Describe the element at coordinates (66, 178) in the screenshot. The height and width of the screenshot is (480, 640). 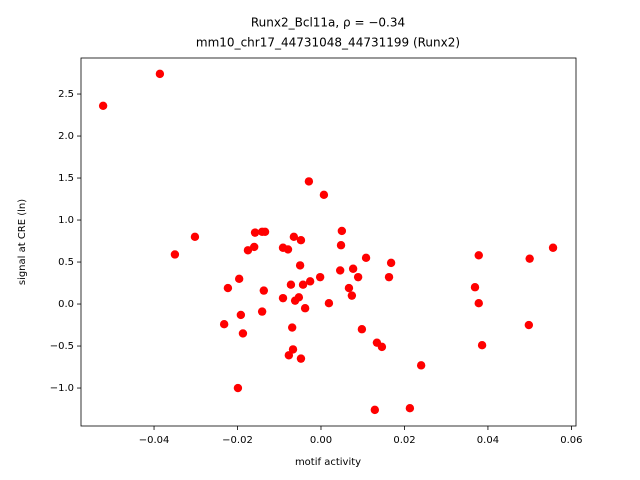
I see `y-tick-label: 1.5` at that location.